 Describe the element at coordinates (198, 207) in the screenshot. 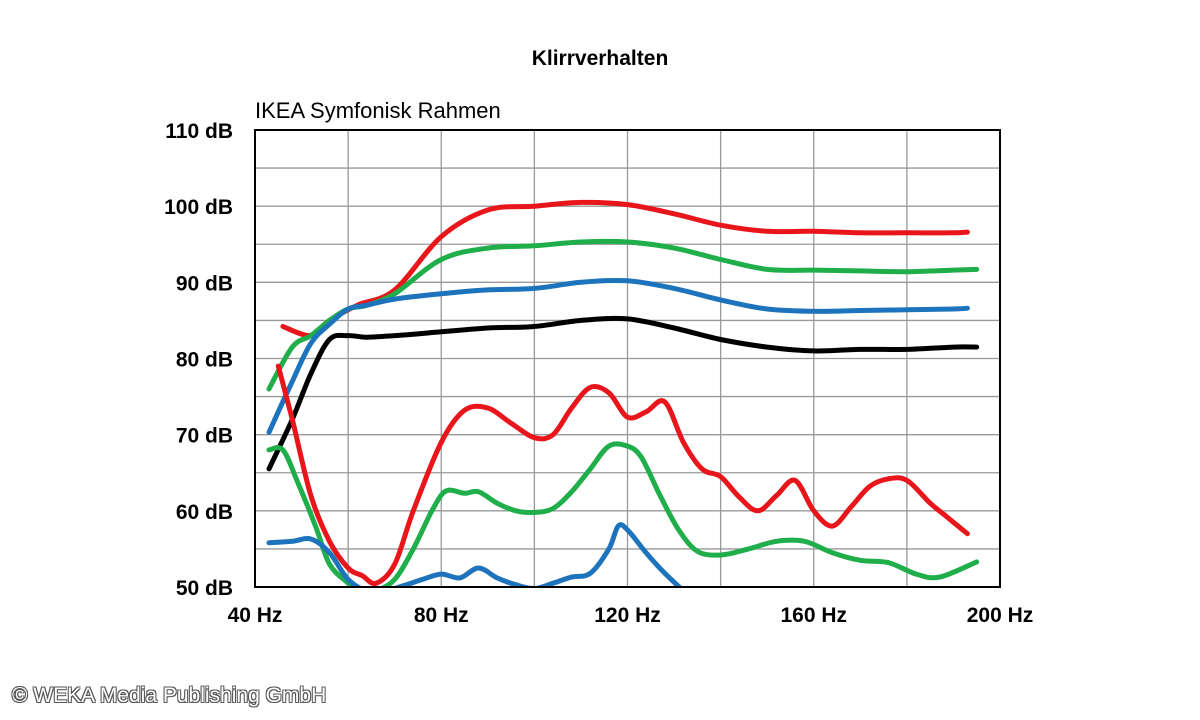

I see `y-tick-label: 100 dB` at that location.